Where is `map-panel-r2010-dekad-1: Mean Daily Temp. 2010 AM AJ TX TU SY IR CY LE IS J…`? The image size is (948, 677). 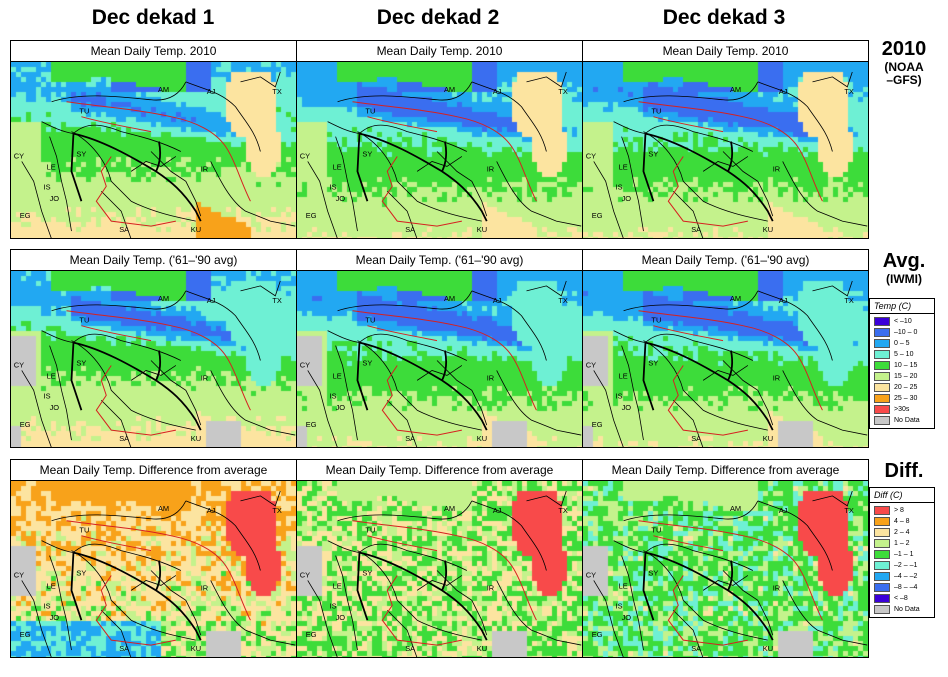
map-panel-r2010-dekad-1: Mean Daily Temp. 2010 AM AJ TX TU SY IR CY LE IS J… is located at coordinates (153, 139).